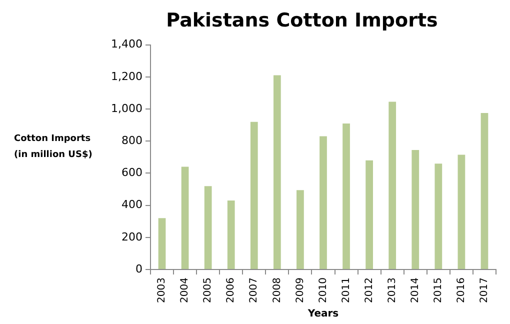  Describe the element at coordinates (277, 291) in the screenshot. I see `x-tick-label: 2008` at that location.